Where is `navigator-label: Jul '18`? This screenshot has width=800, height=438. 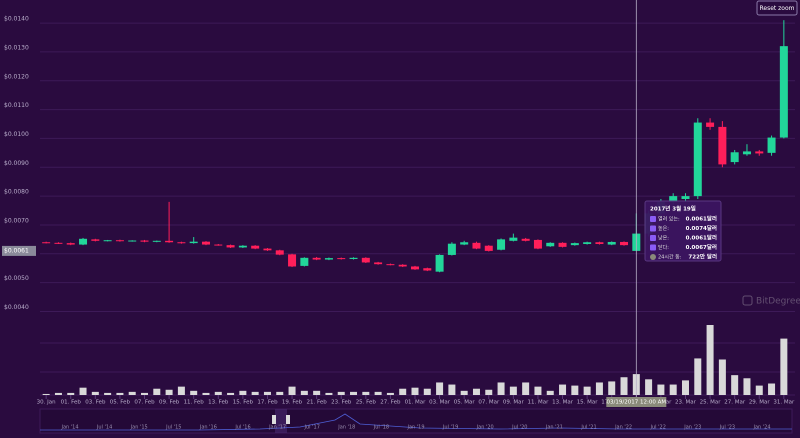
navigator-label: Jul '18 is located at coordinates (381, 428).